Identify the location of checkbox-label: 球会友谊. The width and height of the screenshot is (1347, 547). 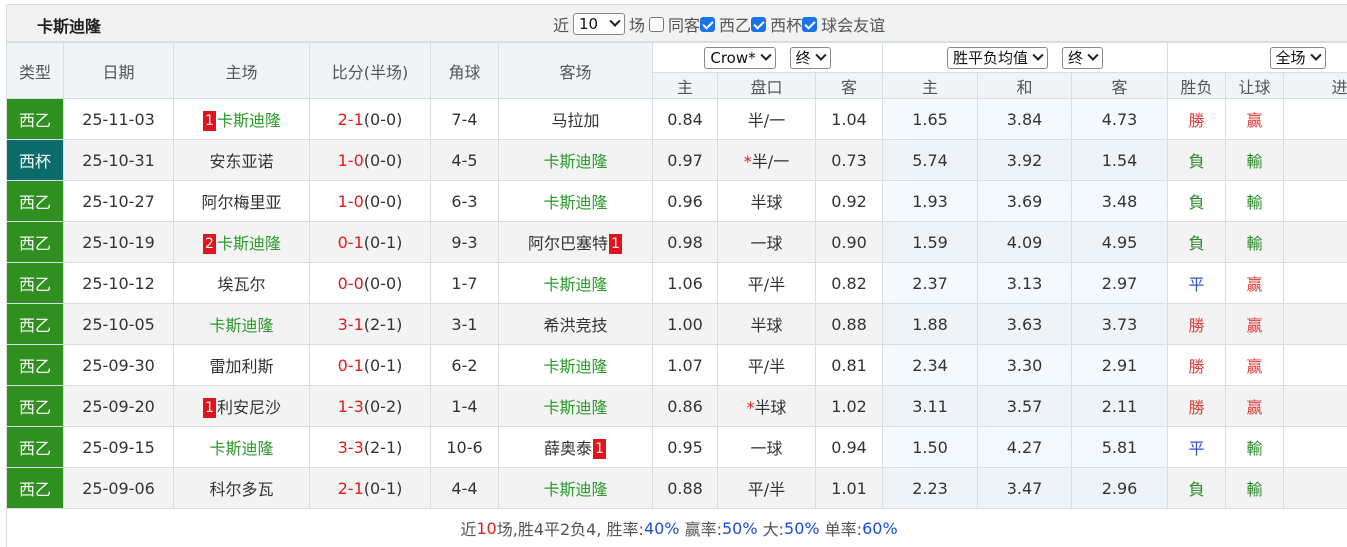
(853, 25).